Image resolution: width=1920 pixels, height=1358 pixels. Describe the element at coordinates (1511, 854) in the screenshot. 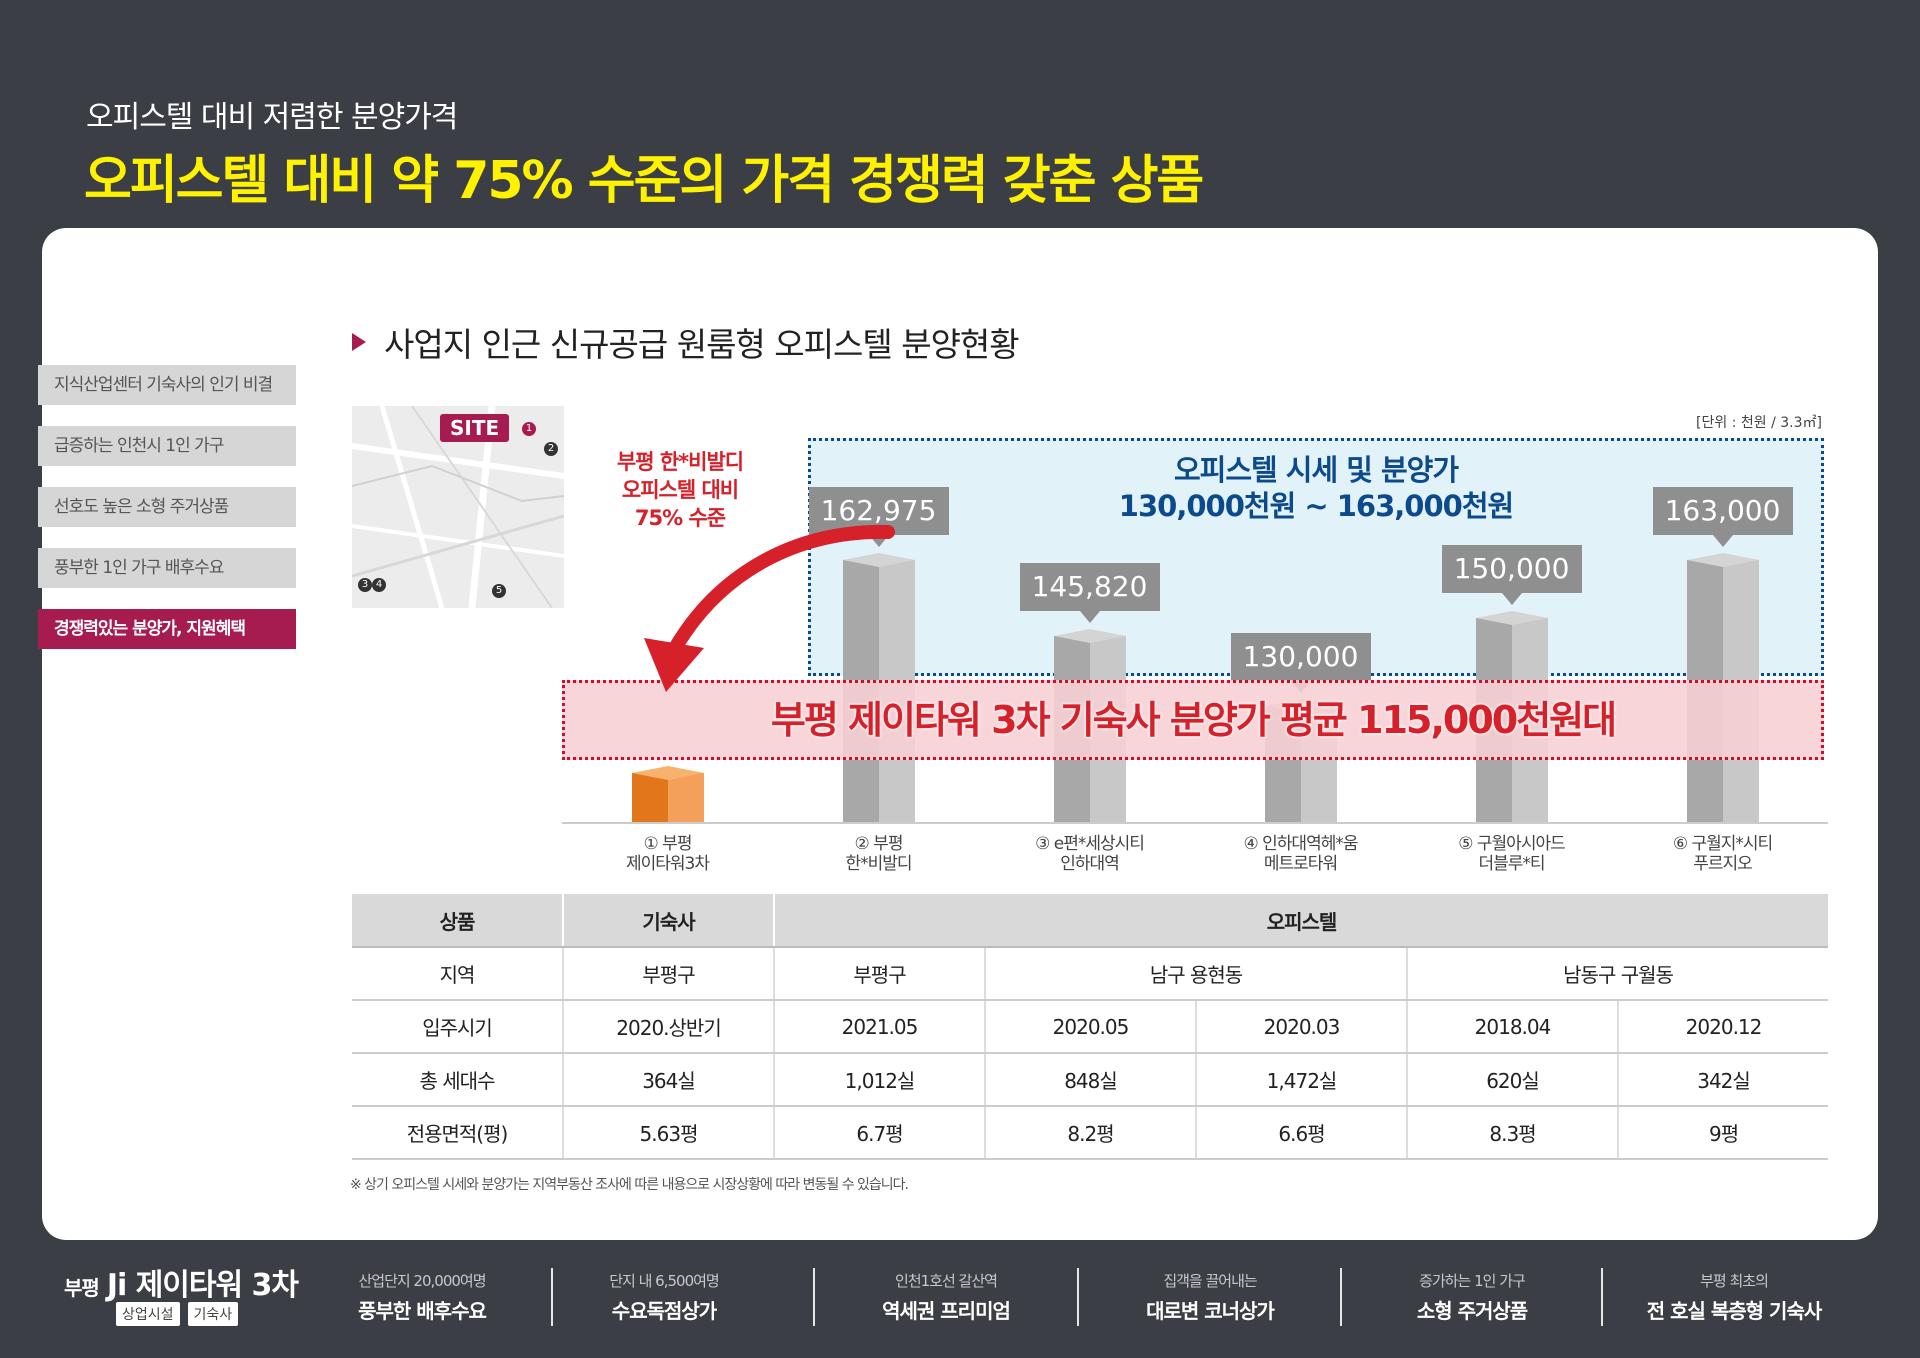

I see `x-axis-label: ⑤ 구월아시아드 더블루*티` at that location.